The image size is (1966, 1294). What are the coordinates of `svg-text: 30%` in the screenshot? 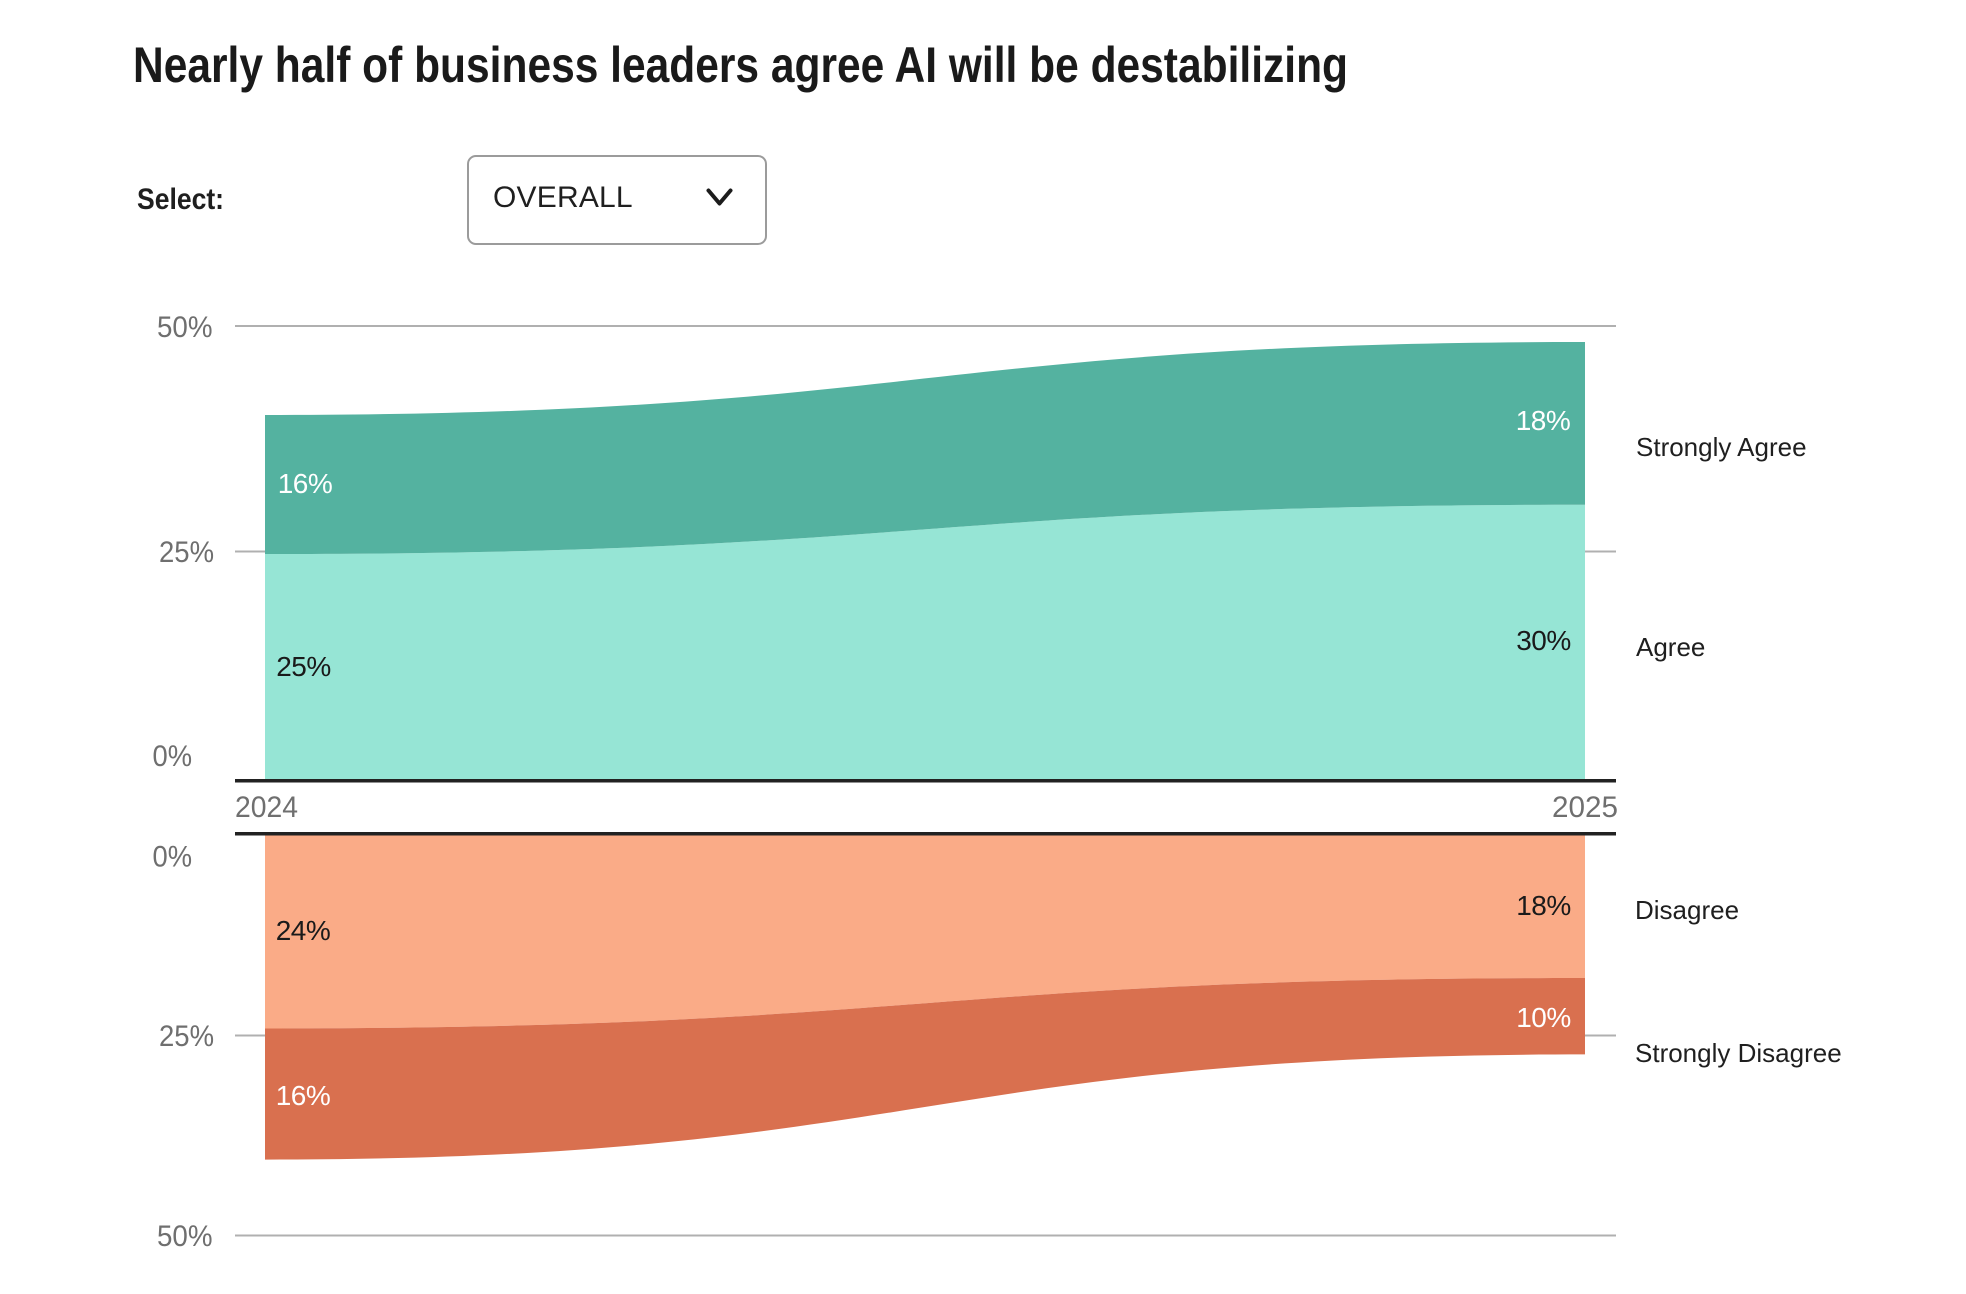 It's located at (1543, 640).